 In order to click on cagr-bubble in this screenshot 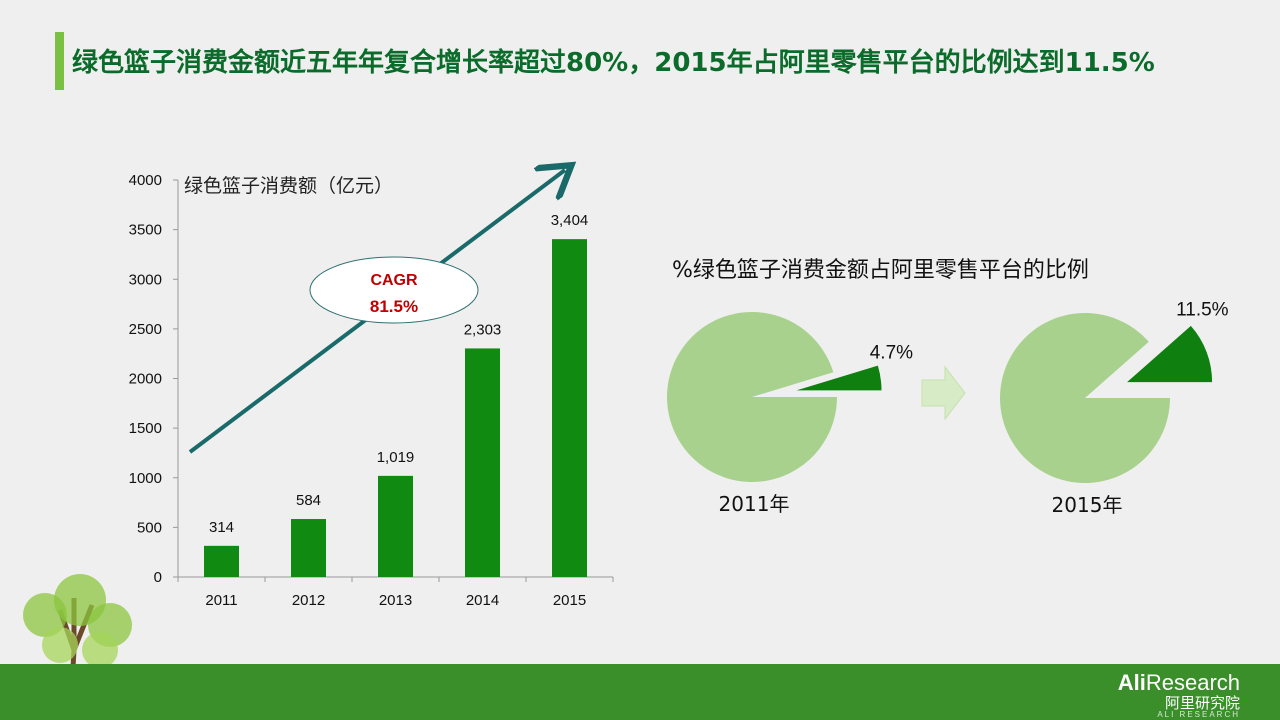, I will do `click(394, 290)`.